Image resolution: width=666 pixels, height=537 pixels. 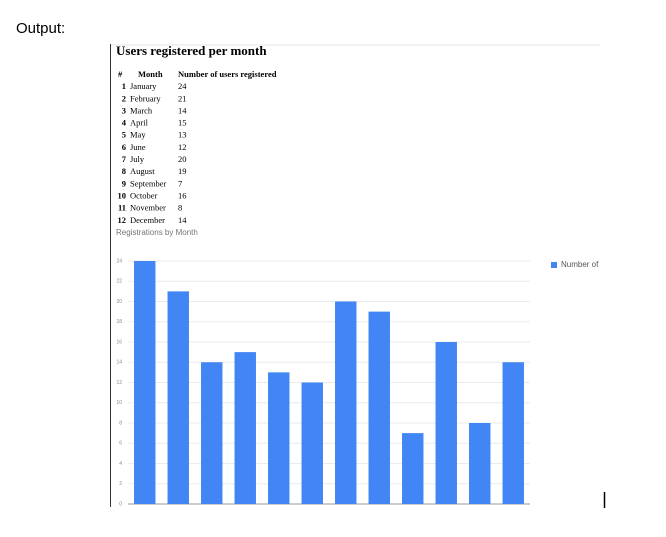 What do you see at coordinates (141, 110) in the screenshot?
I see `table-cell: March` at bounding box center [141, 110].